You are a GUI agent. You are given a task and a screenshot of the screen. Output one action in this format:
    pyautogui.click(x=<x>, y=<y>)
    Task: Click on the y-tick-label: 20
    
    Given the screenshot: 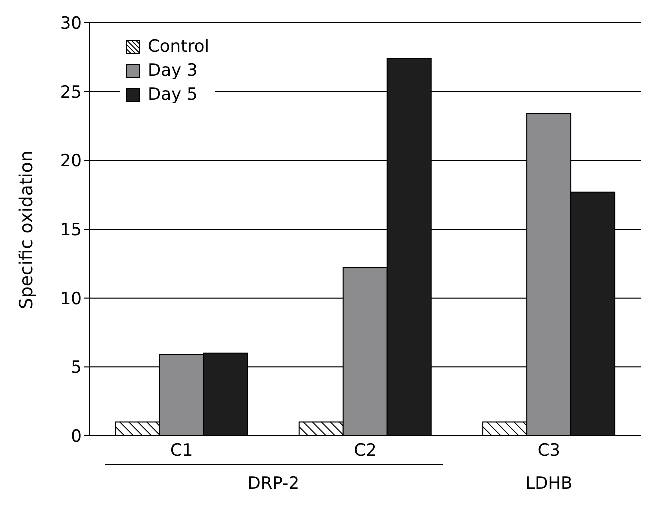 What is the action you would take?
    pyautogui.click(x=71, y=162)
    